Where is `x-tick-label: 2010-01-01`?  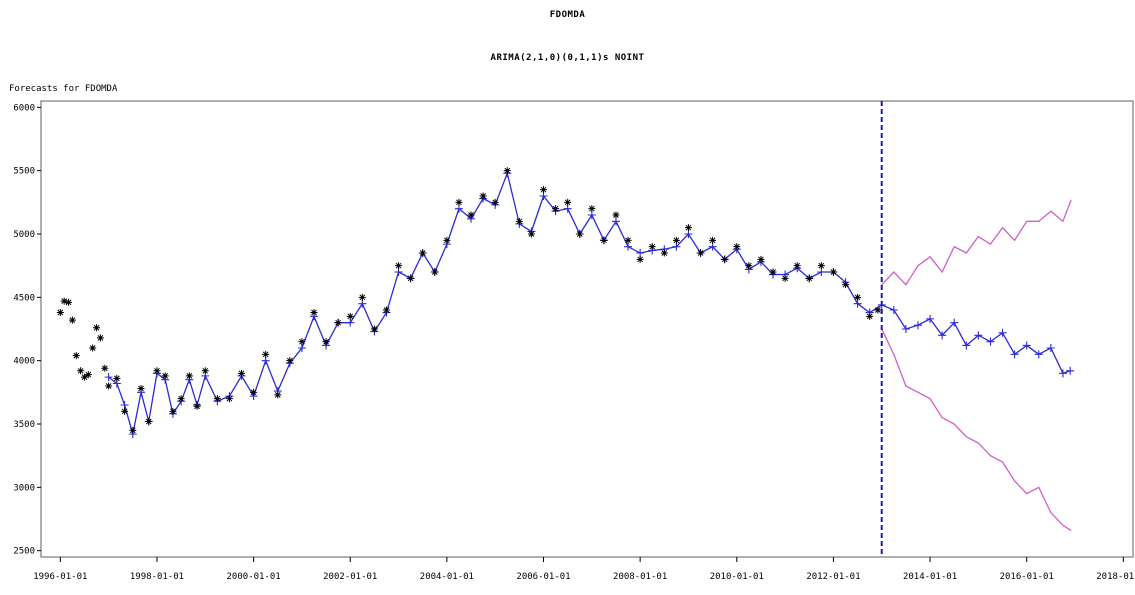 x-tick-label: 2010-01-01 is located at coordinates (737, 577).